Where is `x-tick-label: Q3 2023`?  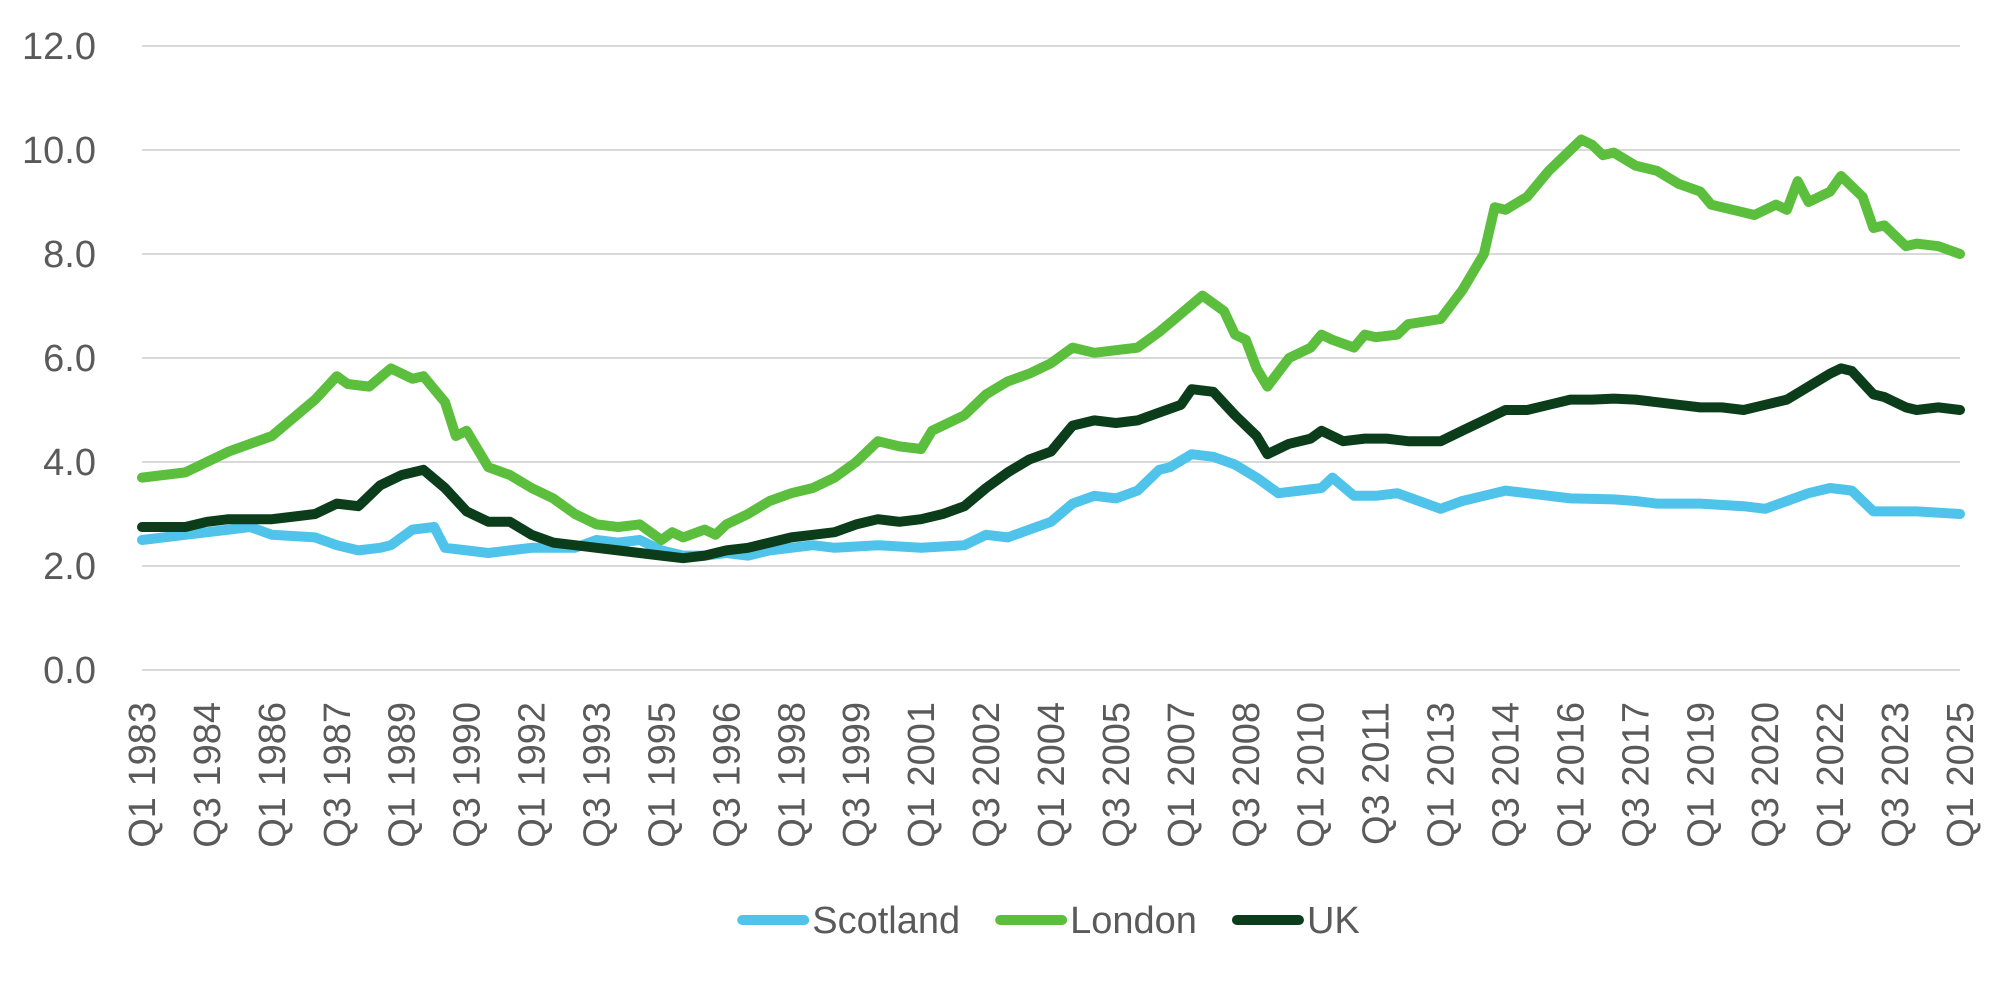 x-tick-label: Q3 2023 is located at coordinates (1896, 775).